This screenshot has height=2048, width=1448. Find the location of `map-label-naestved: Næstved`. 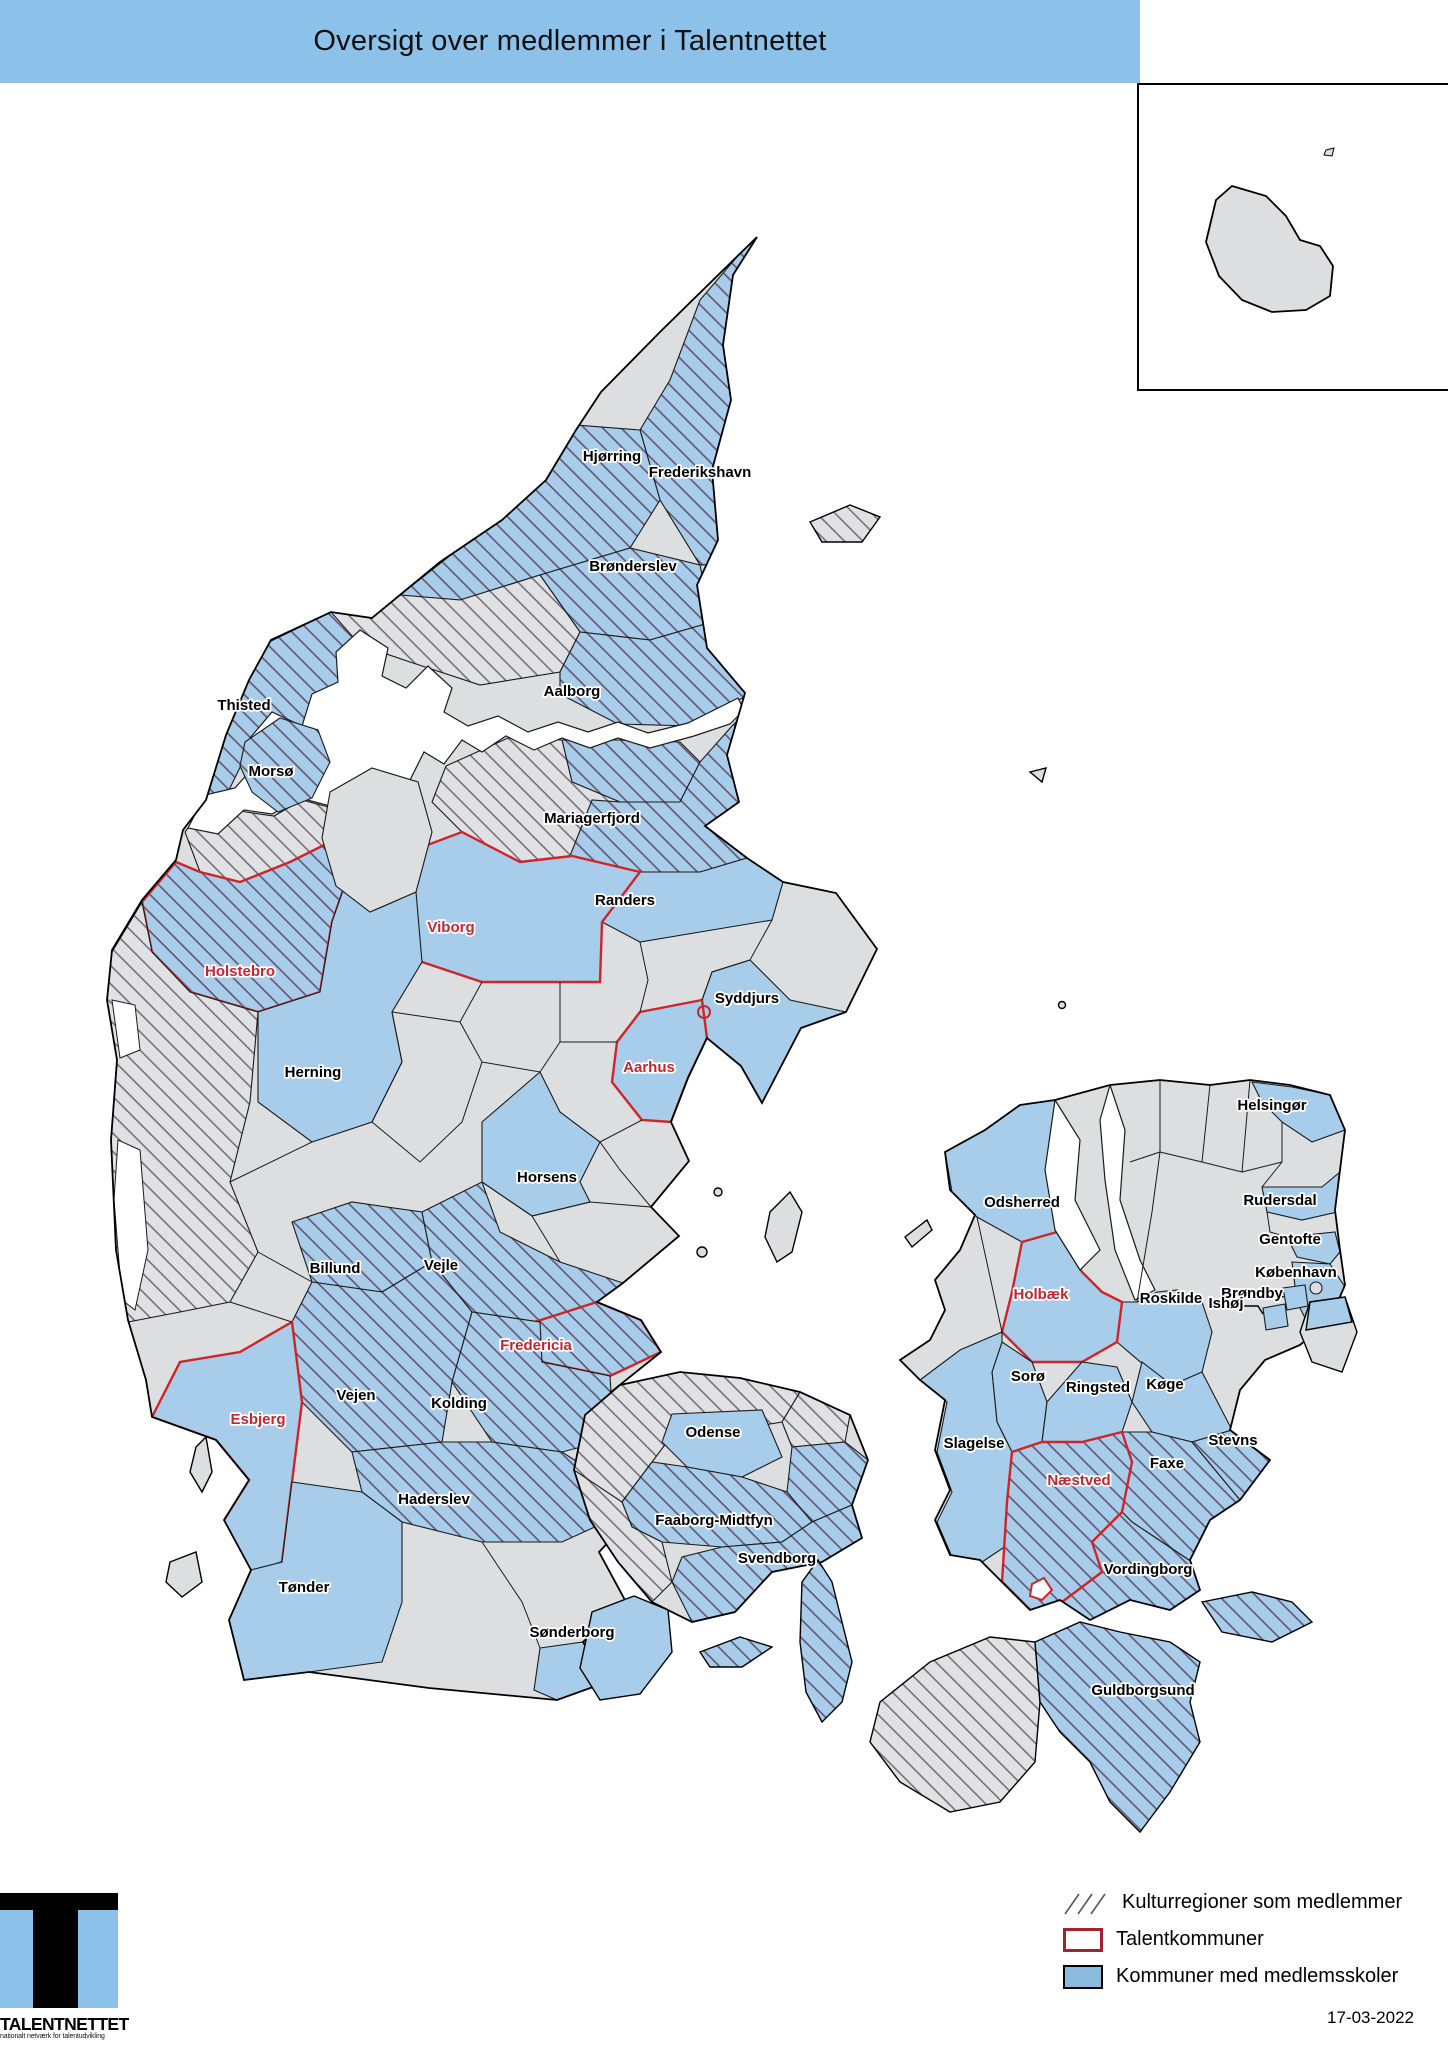

map-label-naestved: Næstved is located at coordinates (1078, 1480).